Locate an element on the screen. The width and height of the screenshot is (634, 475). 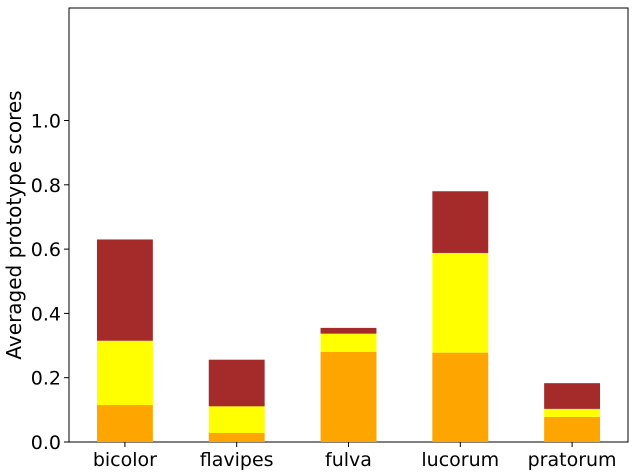
x-tick-label-fulva: fulva is located at coordinates (348, 460).